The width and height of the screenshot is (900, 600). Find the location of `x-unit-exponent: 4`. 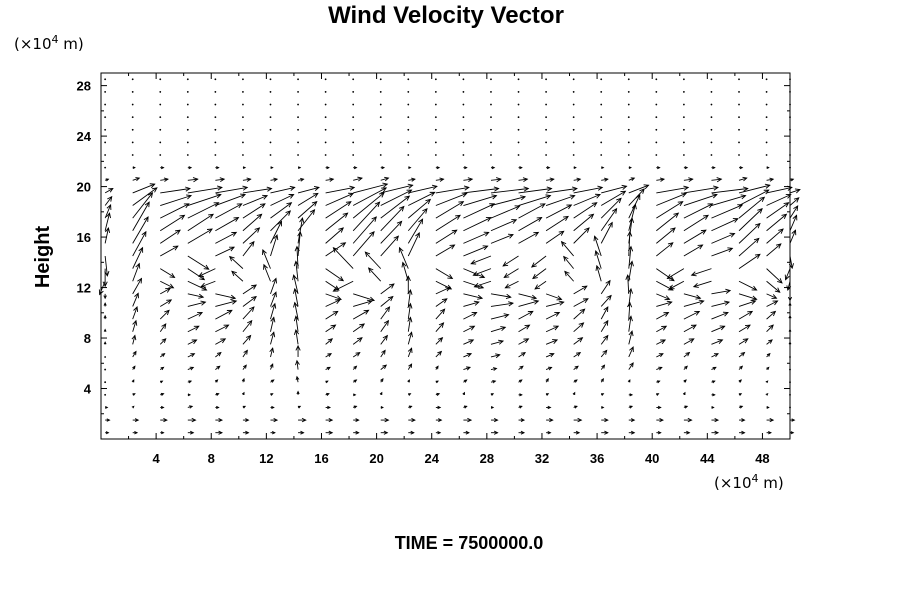

x-unit-exponent: 4 is located at coordinates (755, 478).